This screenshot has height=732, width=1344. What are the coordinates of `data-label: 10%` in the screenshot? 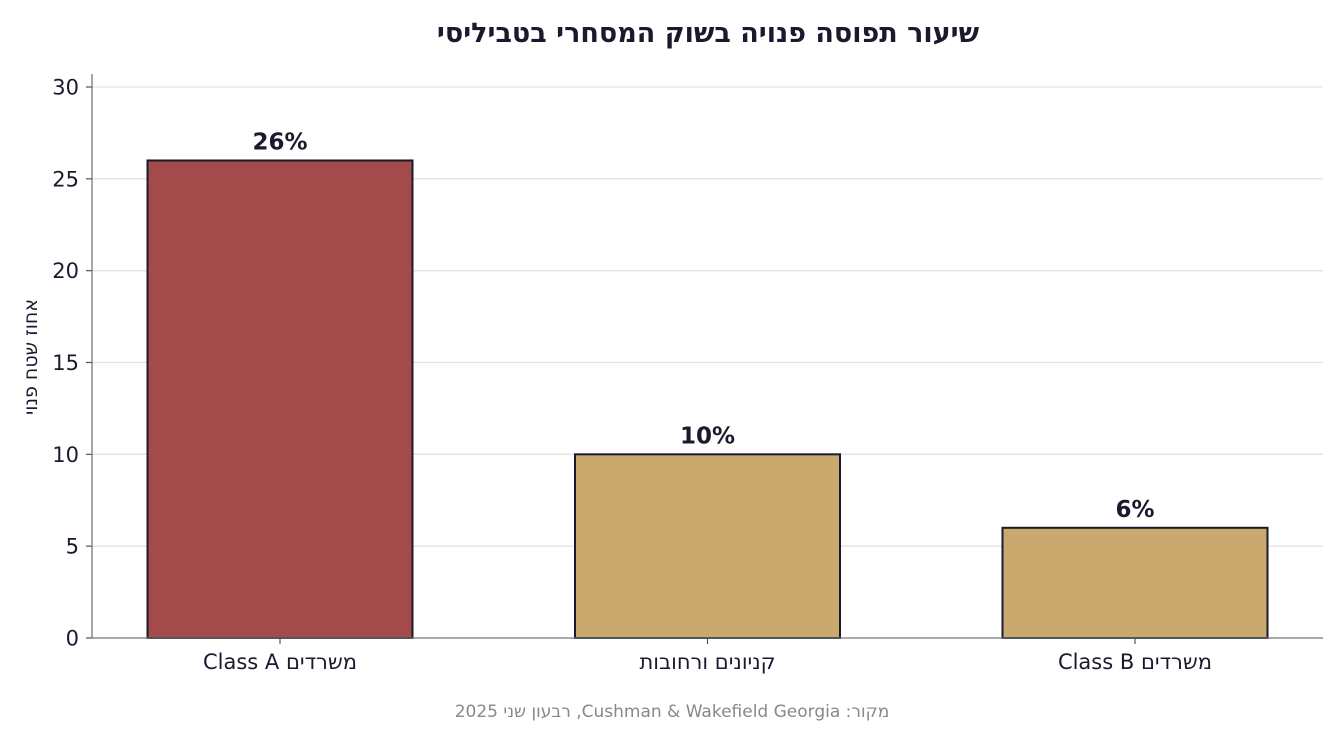 It's located at (707, 436).